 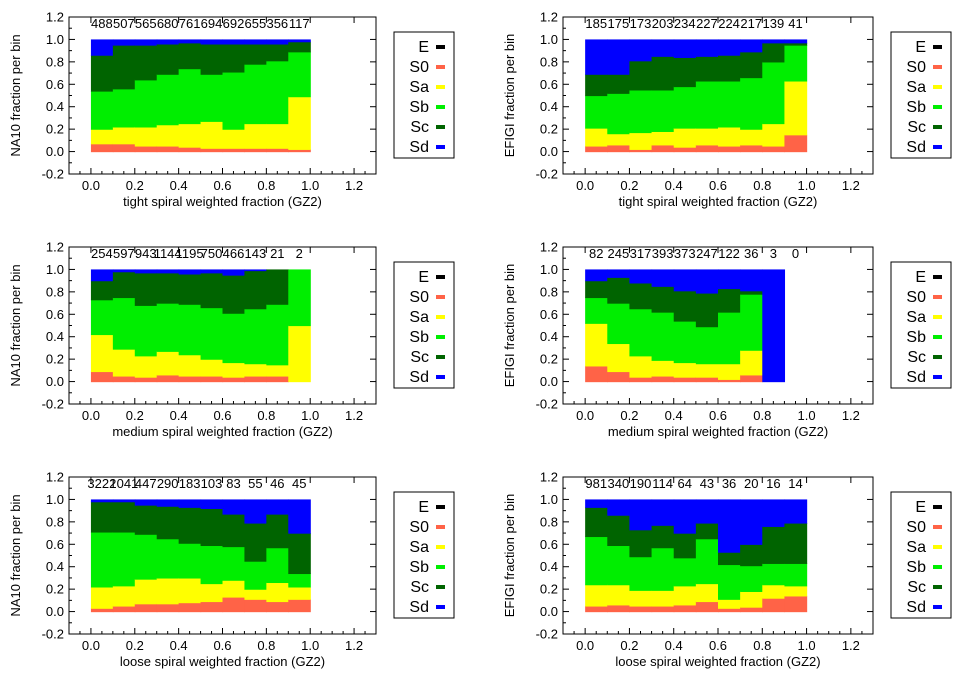 What do you see at coordinates (299, 253) in the screenshot?
I see `bin-count-label: 2` at bounding box center [299, 253].